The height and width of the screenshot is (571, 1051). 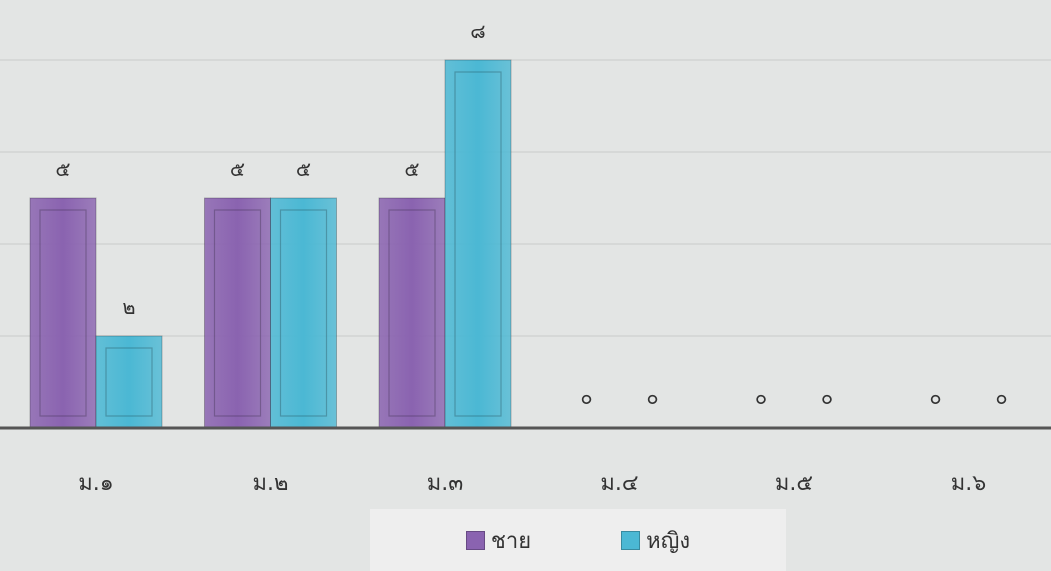 I want to click on data-label-2-4: ๐, so click(x=652, y=397).